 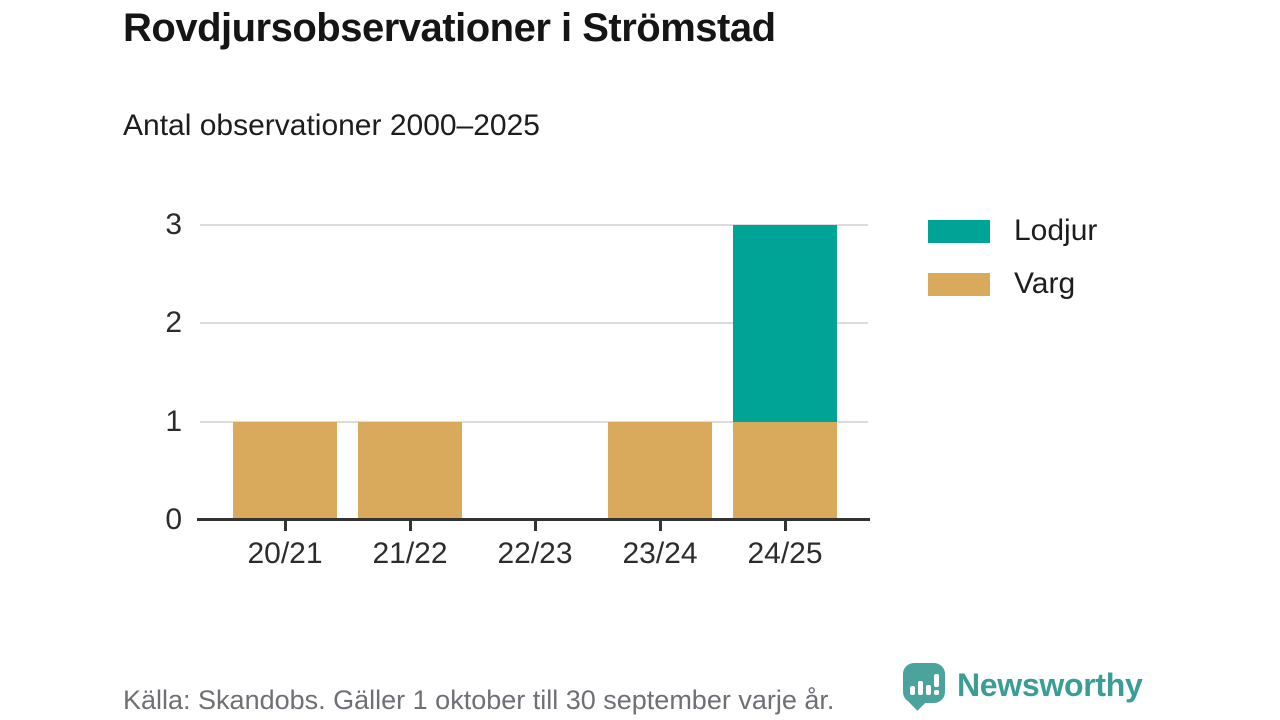 I want to click on y-tick-label-1: 1, so click(x=173, y=421).